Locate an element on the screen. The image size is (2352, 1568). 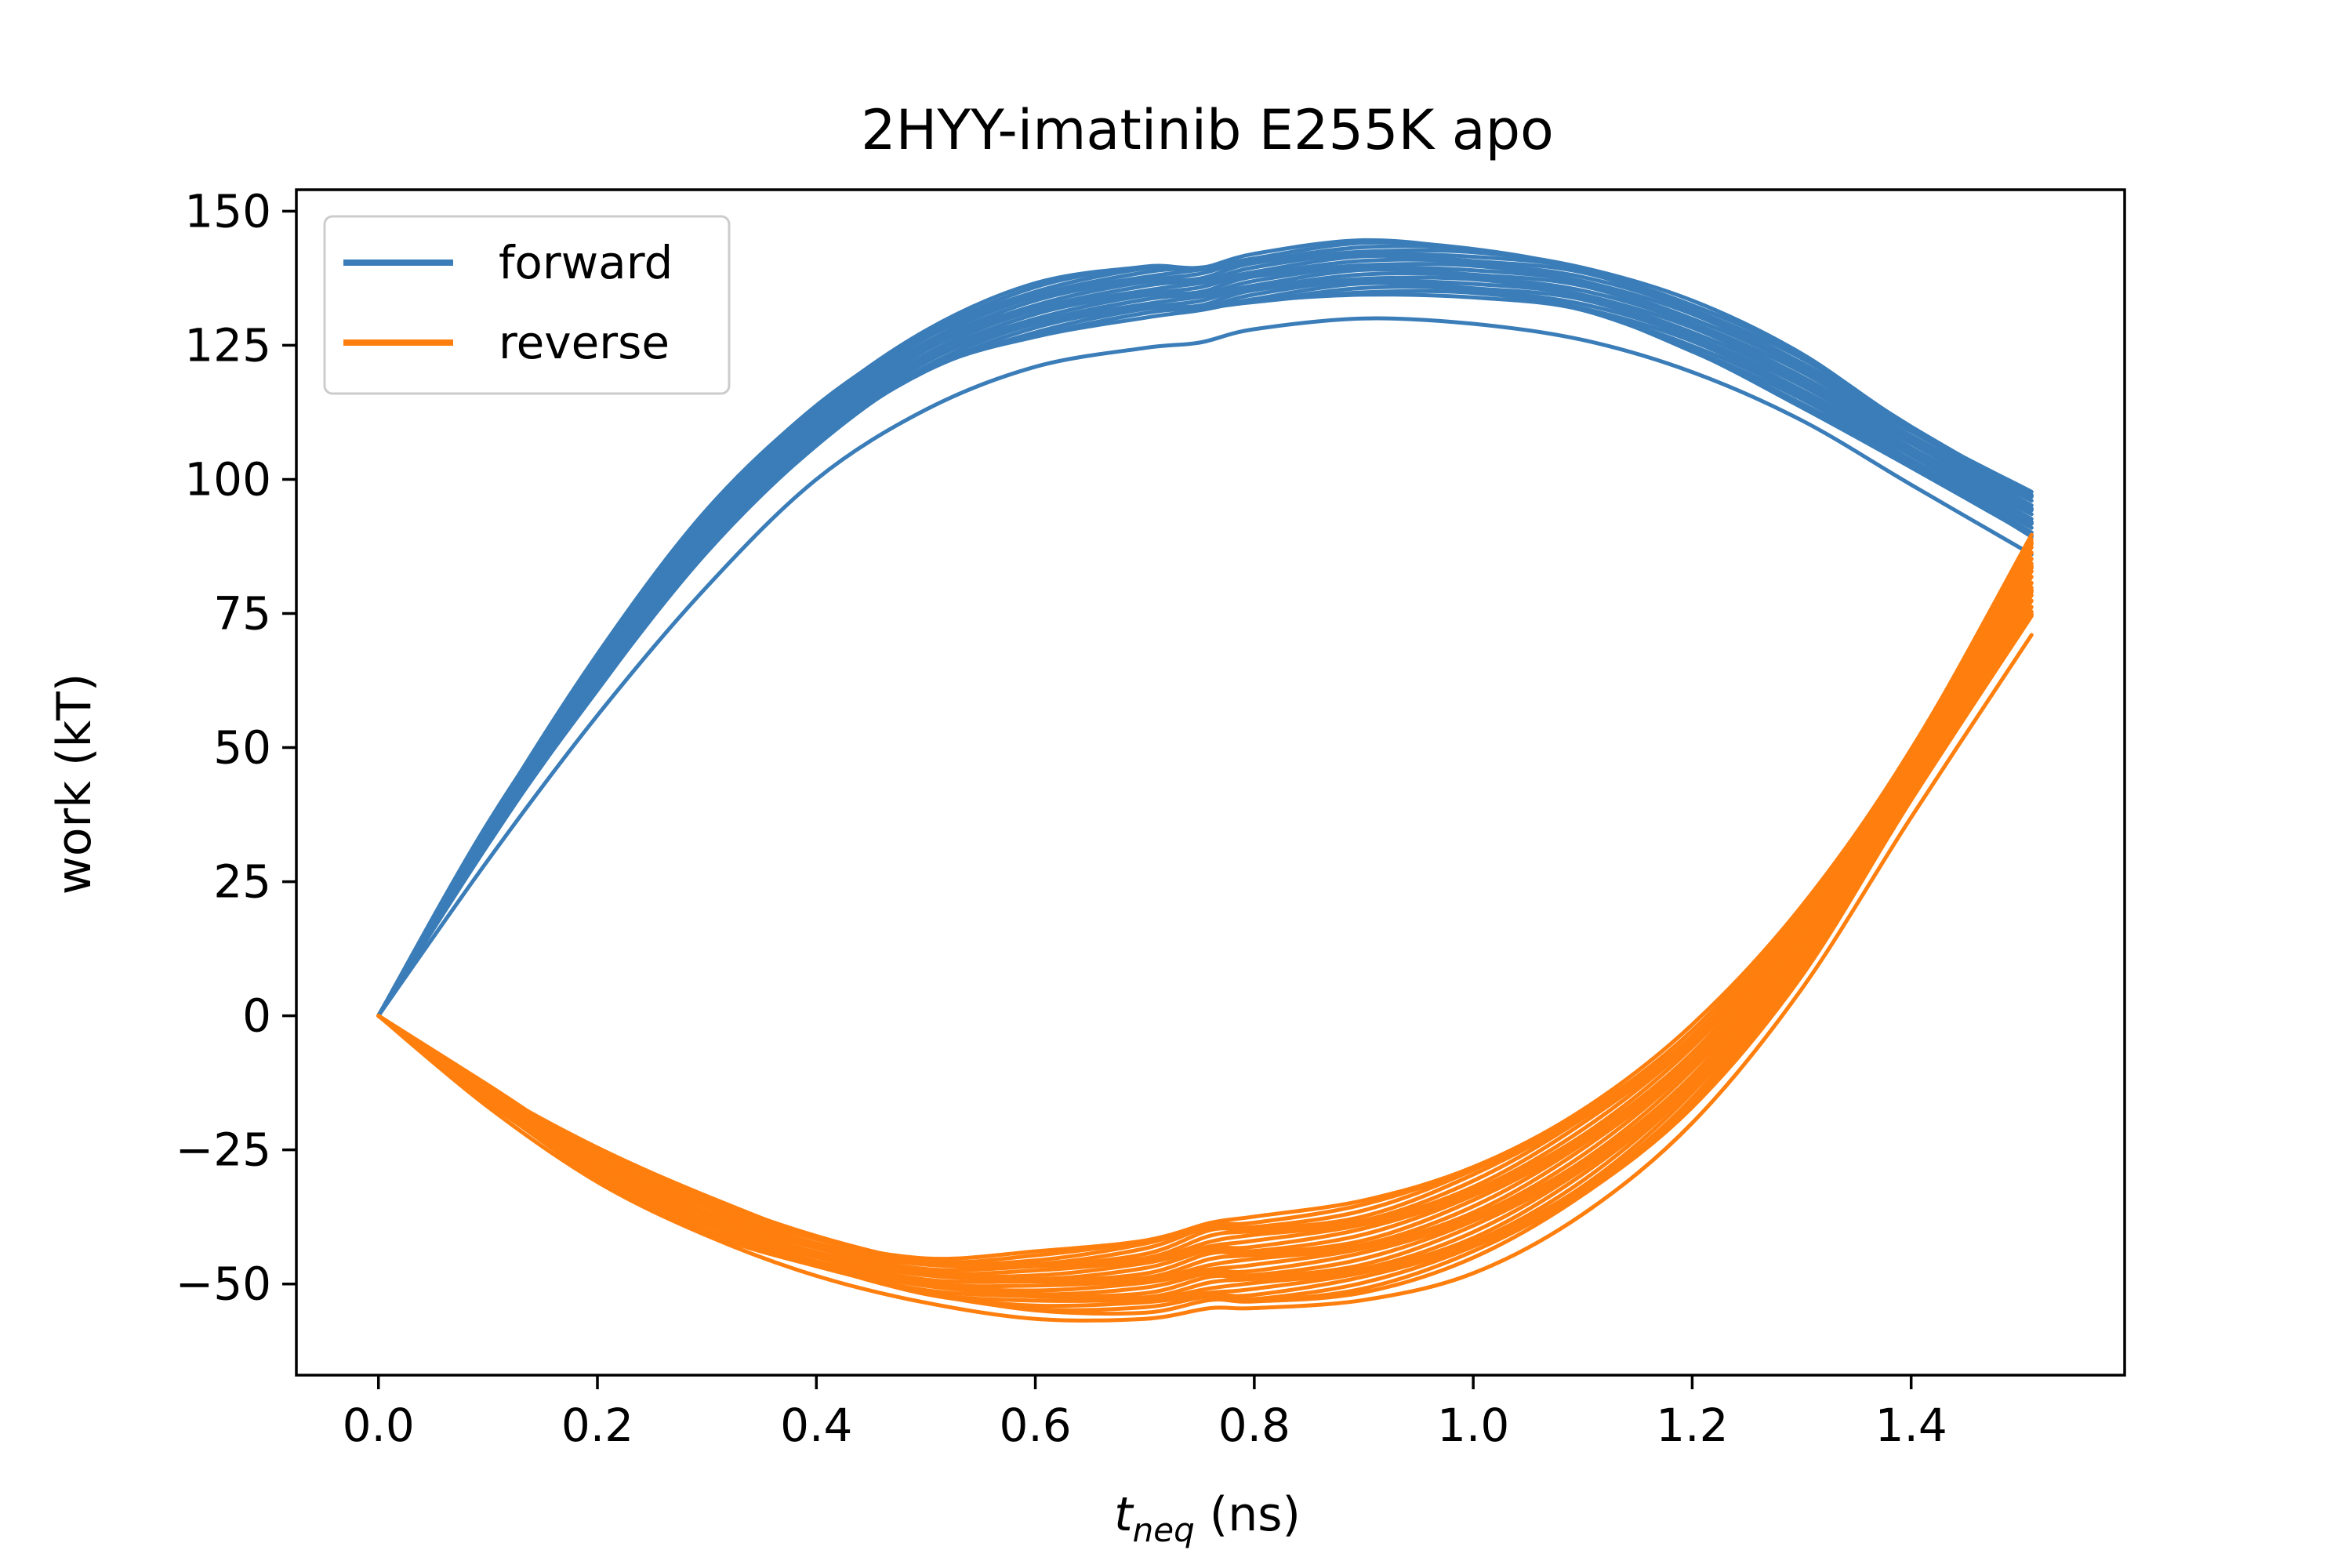
x-tick-label: 1.0 is located at coordinates (1473, 1425).